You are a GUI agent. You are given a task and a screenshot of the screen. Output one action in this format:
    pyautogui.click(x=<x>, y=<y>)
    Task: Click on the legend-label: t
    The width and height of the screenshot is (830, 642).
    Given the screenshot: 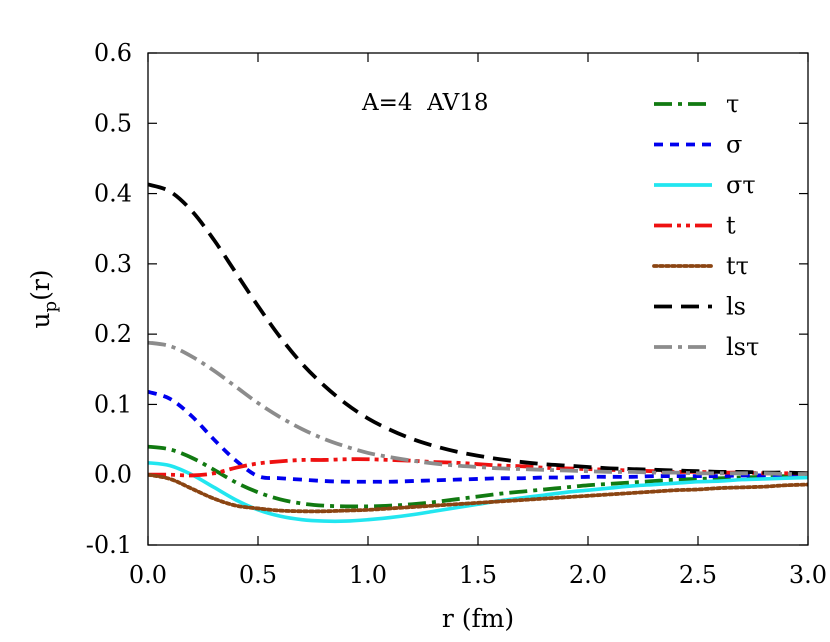 What is the action you would take?
    pyautogui.click(x=731, y=226)
    